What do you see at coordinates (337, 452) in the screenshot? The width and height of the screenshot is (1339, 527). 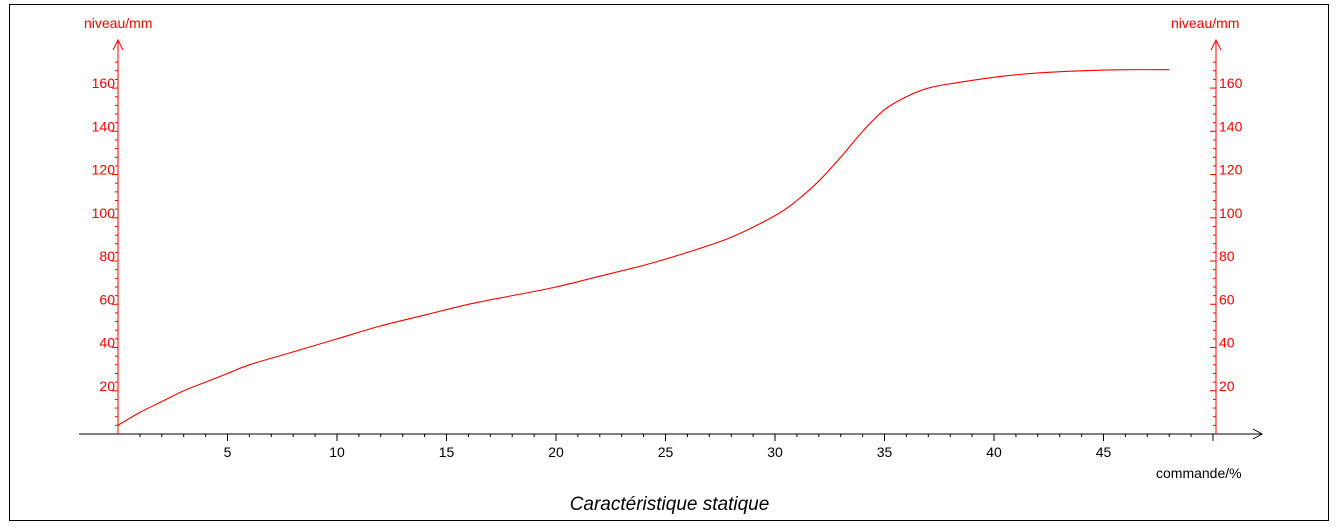 I see `x-tick-label: 10` at bounding box center [337, 452].